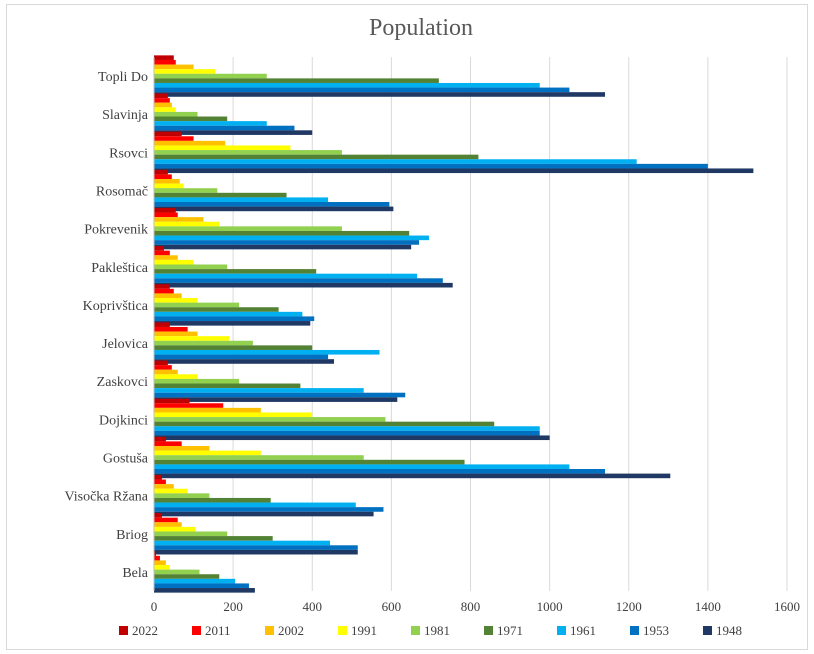 This screenshot has height=654, width=814. I want to click on category-label: Zaskovci, so click(122, 382).